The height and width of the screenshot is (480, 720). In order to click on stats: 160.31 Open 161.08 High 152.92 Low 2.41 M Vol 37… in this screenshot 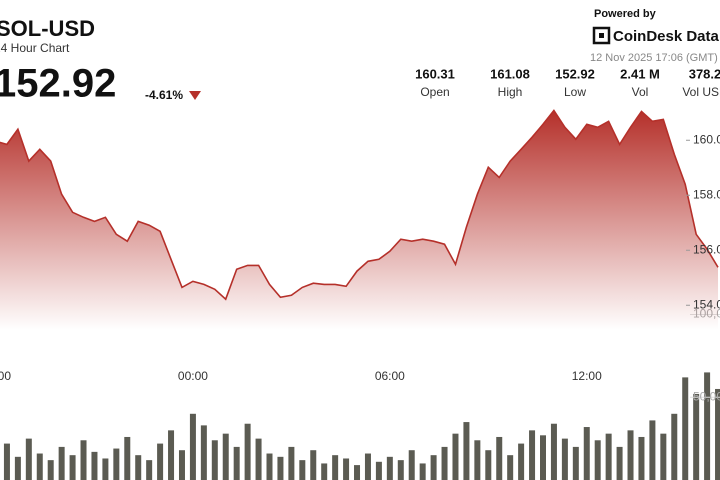, I will do `click(567, 82)`.